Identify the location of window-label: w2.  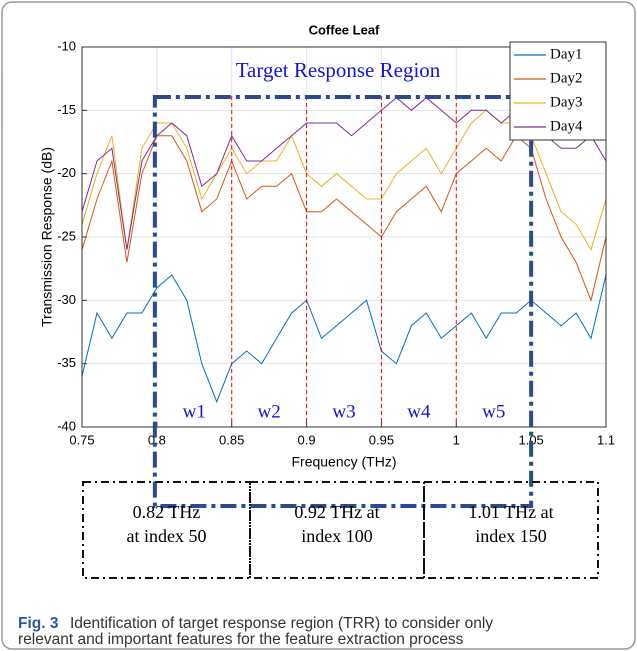
(269, 411).